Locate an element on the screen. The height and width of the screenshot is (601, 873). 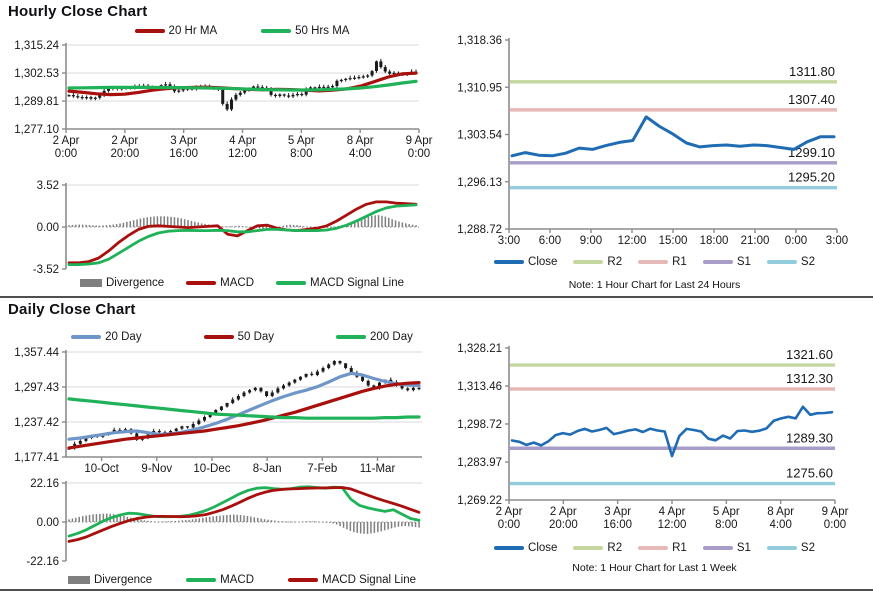
x-tick-label: 7-Feb is located at coordinates (322, 469).